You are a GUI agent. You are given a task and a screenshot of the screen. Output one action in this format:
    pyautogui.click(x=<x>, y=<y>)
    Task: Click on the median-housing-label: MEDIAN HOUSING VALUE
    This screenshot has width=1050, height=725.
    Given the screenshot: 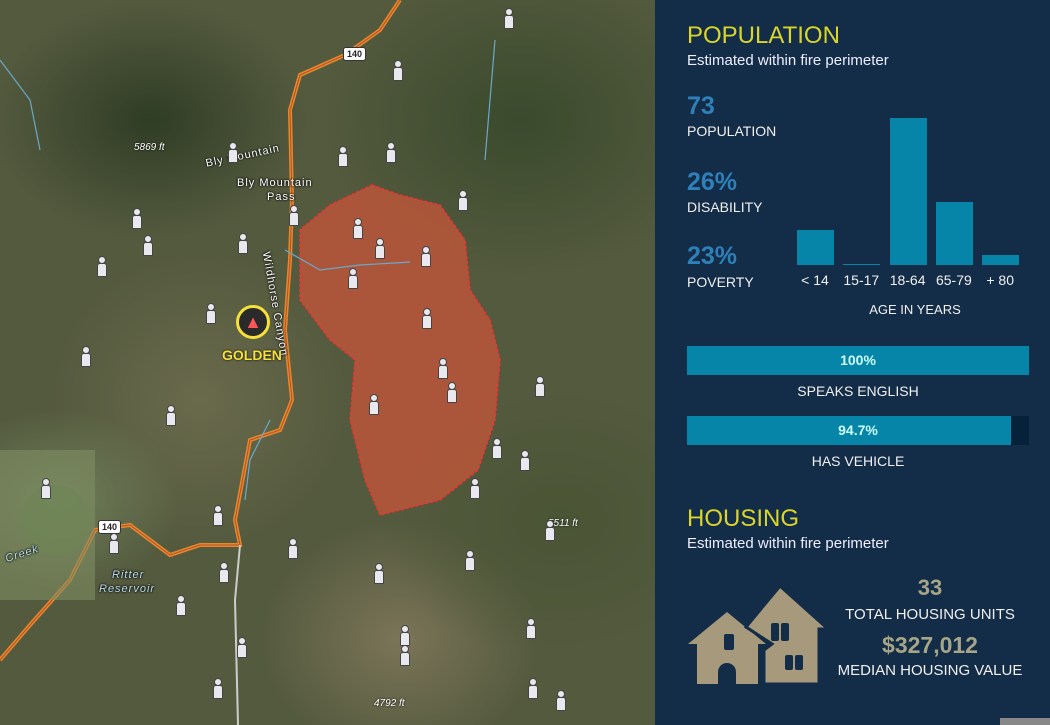 What is the action you would take?
    pyautogui.click(x=930, y=670)
    